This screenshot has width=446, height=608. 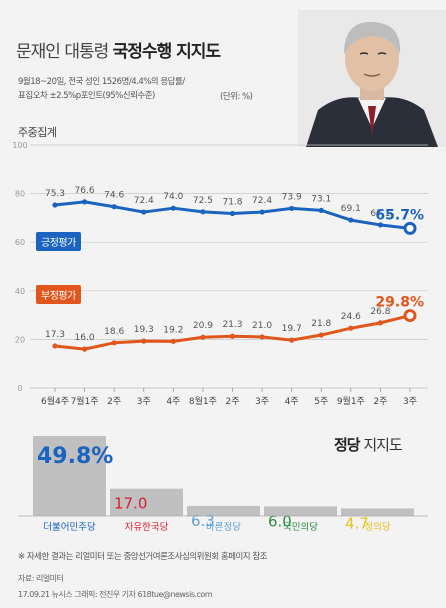 I want to click on data-label: 29.8%, so click(x=399, y=303).